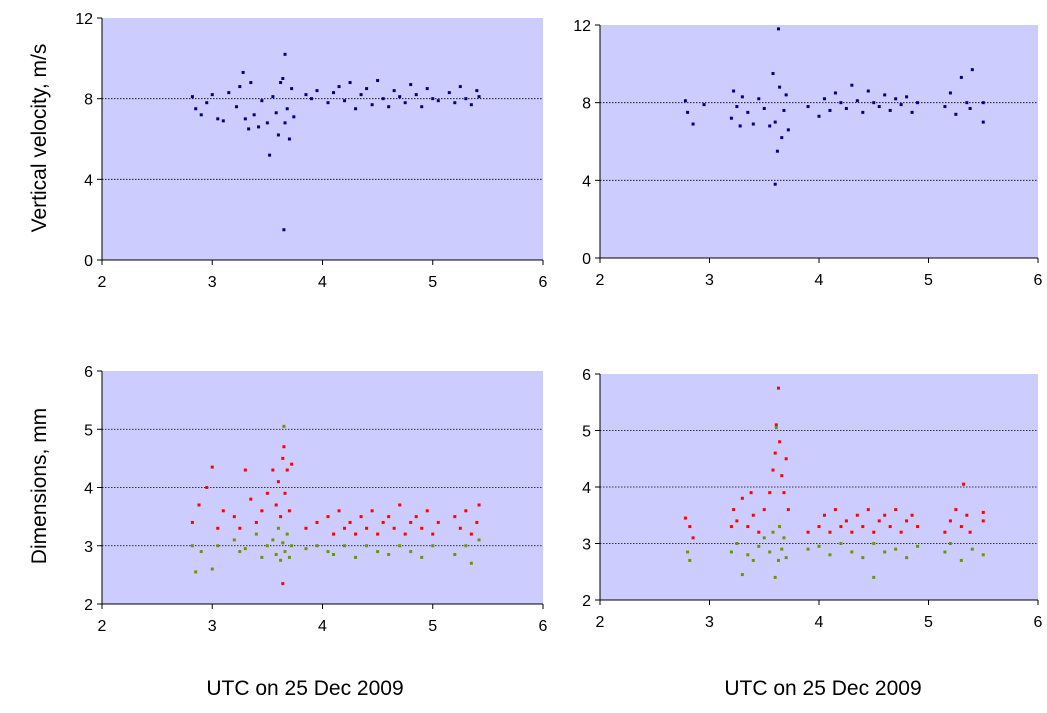 The height and width of the screenshot is (713, 1047). What do you see at coordinates (84, 19) in the screenshot?
I see `y-tick-label: 12` at bounding box center [84, 19].